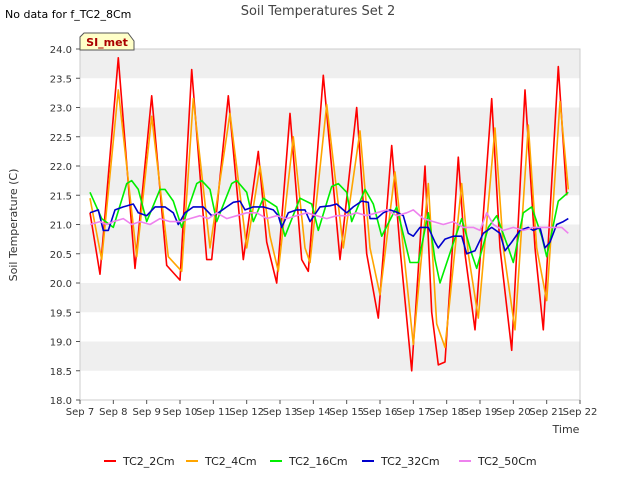  What do you see at coordinates (61, 50) in the screenshot?
I see `y-tick-label: 24.0` at bounding box center [61, 50].